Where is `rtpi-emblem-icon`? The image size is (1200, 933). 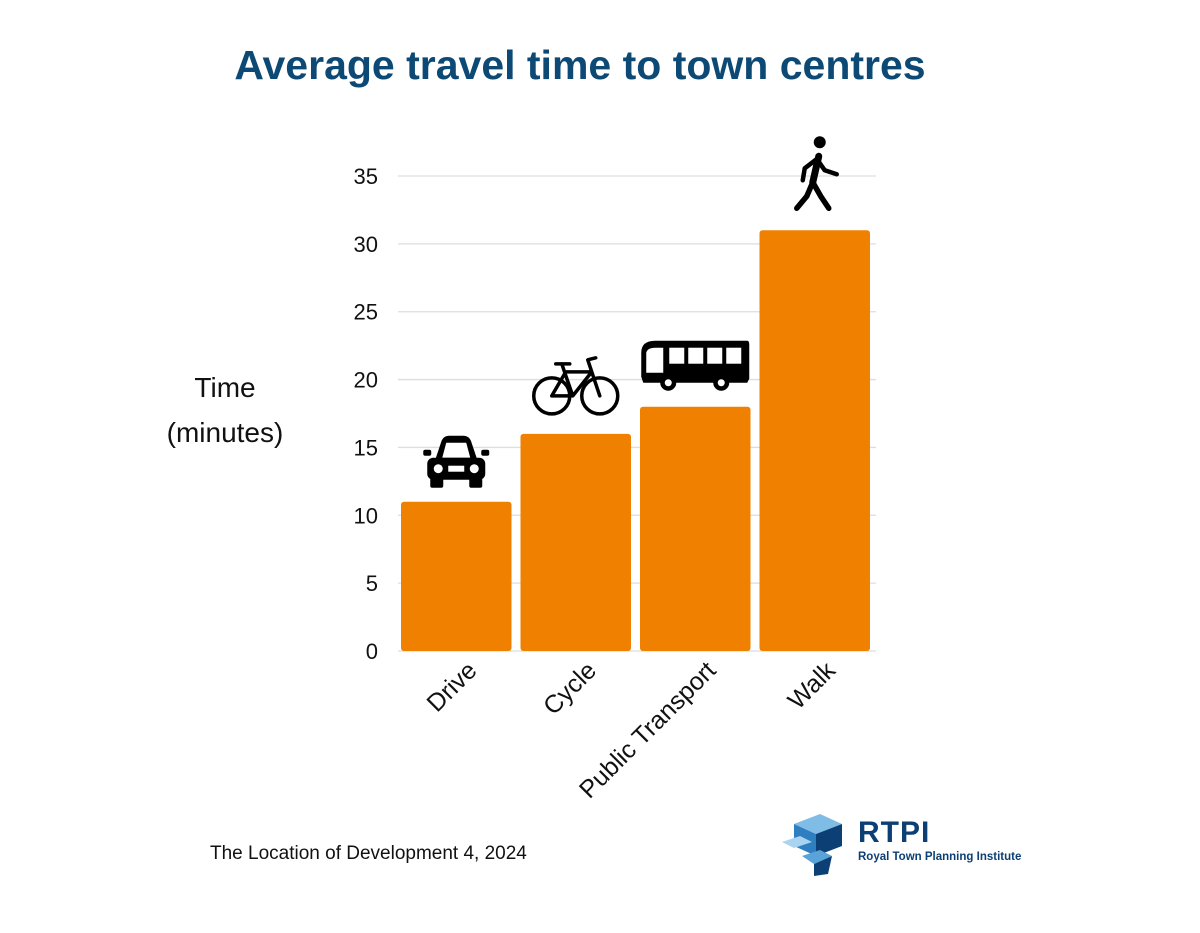
rtpi-emblem-icon is located at coordinates (812, 845).